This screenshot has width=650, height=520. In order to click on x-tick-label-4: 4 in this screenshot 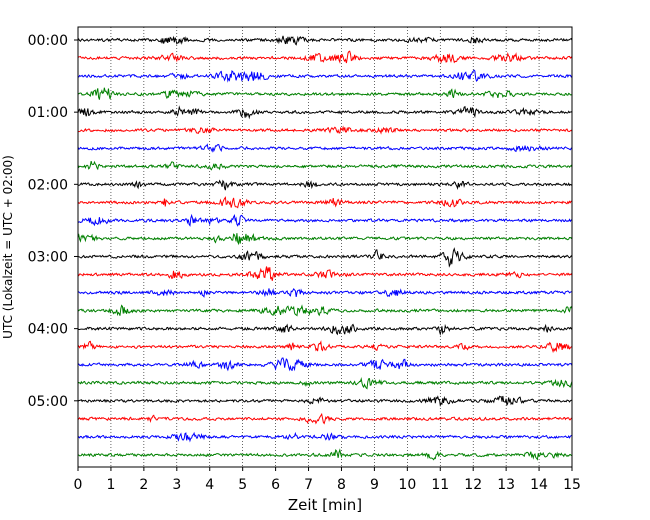, I will do `click(209, 485)`.